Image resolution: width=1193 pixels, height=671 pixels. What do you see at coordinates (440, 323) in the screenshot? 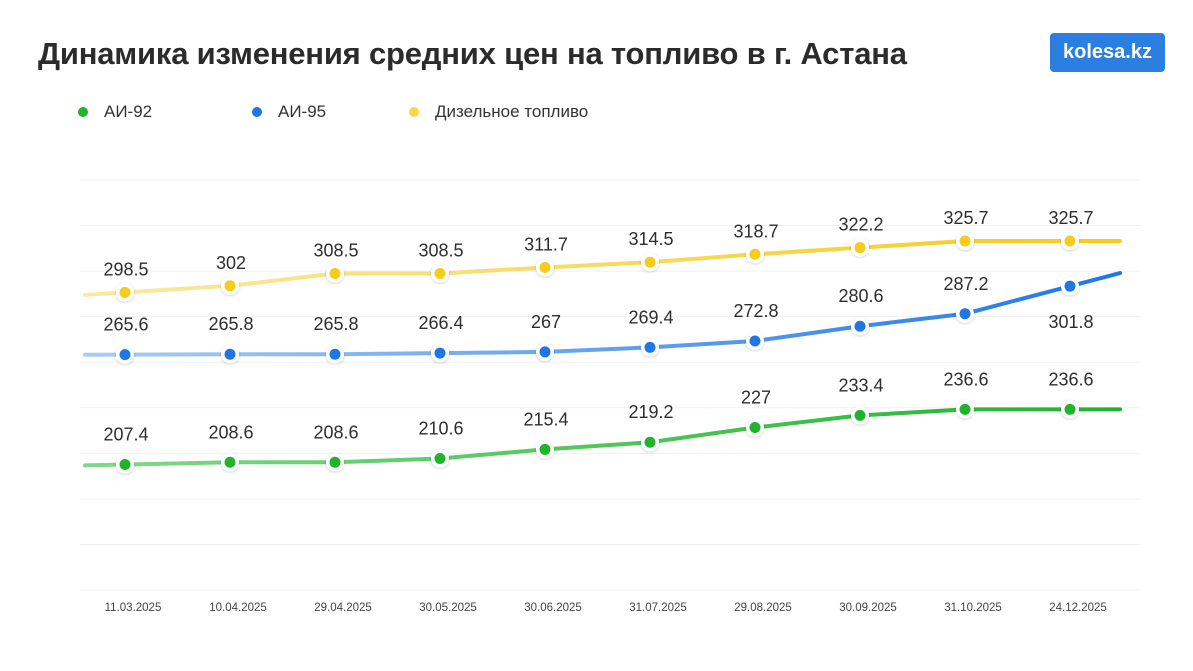
I see `data-label: 266.4` at bounding box center [440, 323].